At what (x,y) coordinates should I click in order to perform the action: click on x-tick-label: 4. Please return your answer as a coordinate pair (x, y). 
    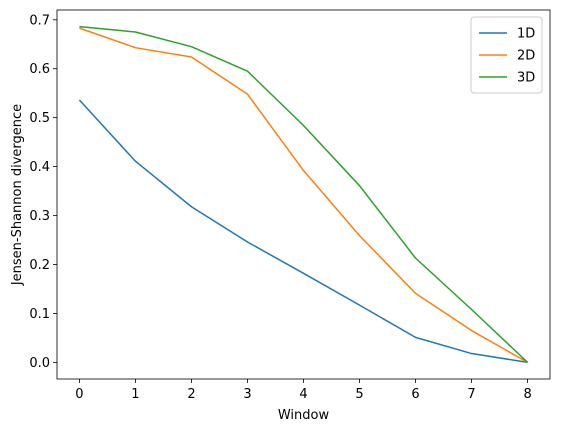
    Looking at the image, I should click on (303, 394).